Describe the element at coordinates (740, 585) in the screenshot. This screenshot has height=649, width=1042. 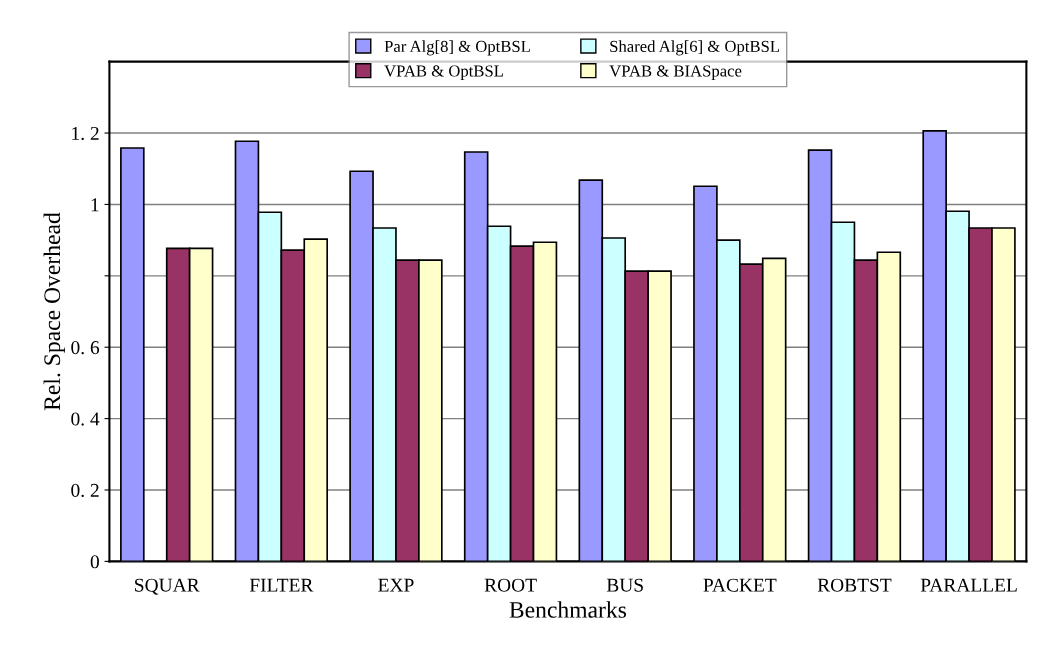
I see `x-tick-label: PACKET` at that location.